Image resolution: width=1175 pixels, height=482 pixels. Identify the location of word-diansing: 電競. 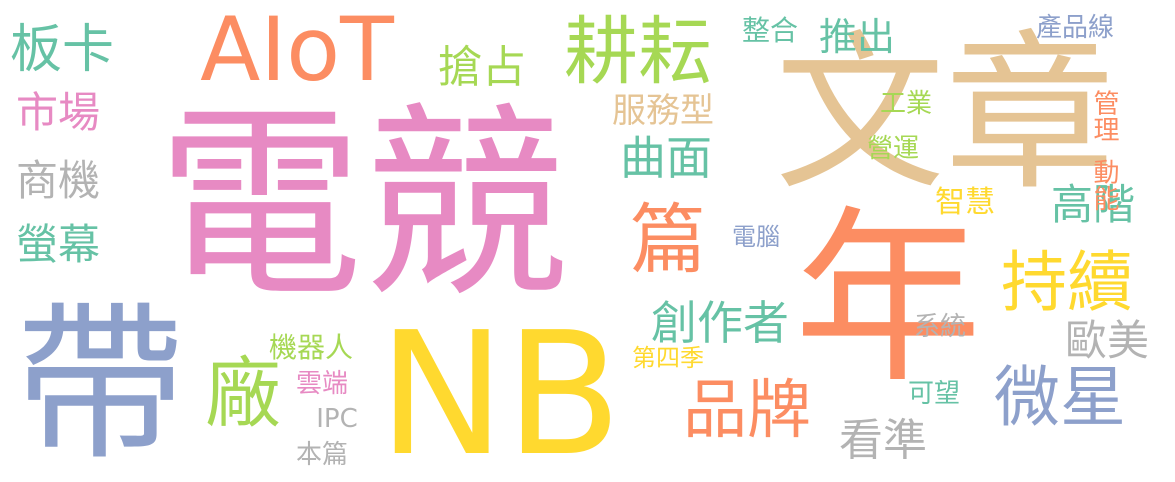
(363, 205).